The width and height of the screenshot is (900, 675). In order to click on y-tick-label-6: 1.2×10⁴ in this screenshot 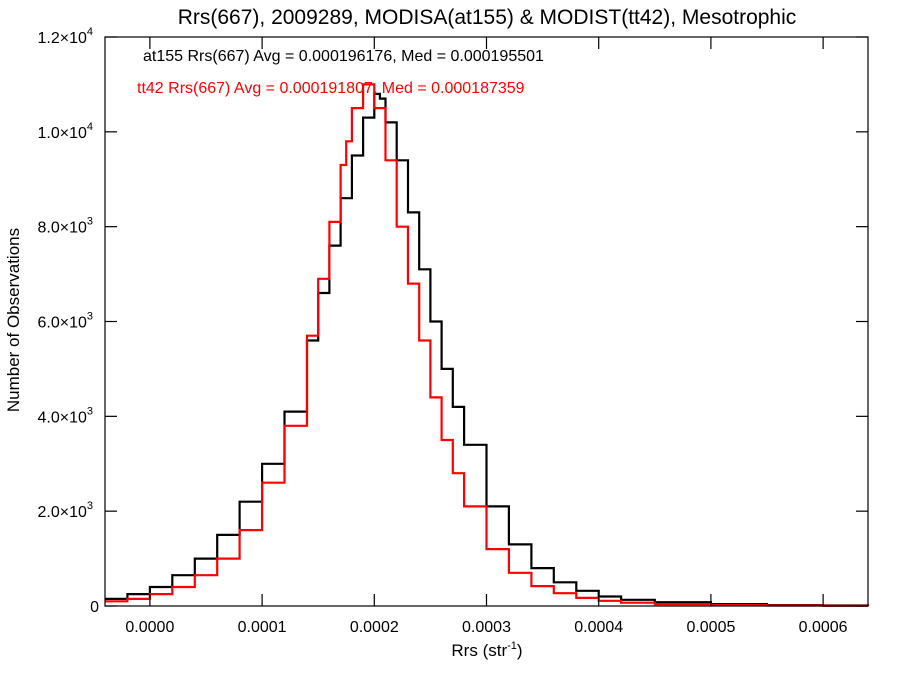, I will do `click(65, 36)`.